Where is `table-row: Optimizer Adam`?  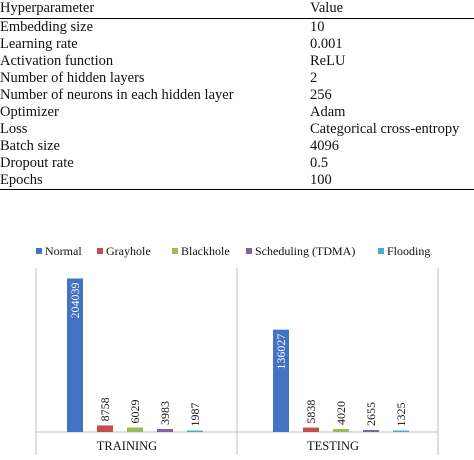
table-row: Optimizer Adam is located at coordinates (237, 112).